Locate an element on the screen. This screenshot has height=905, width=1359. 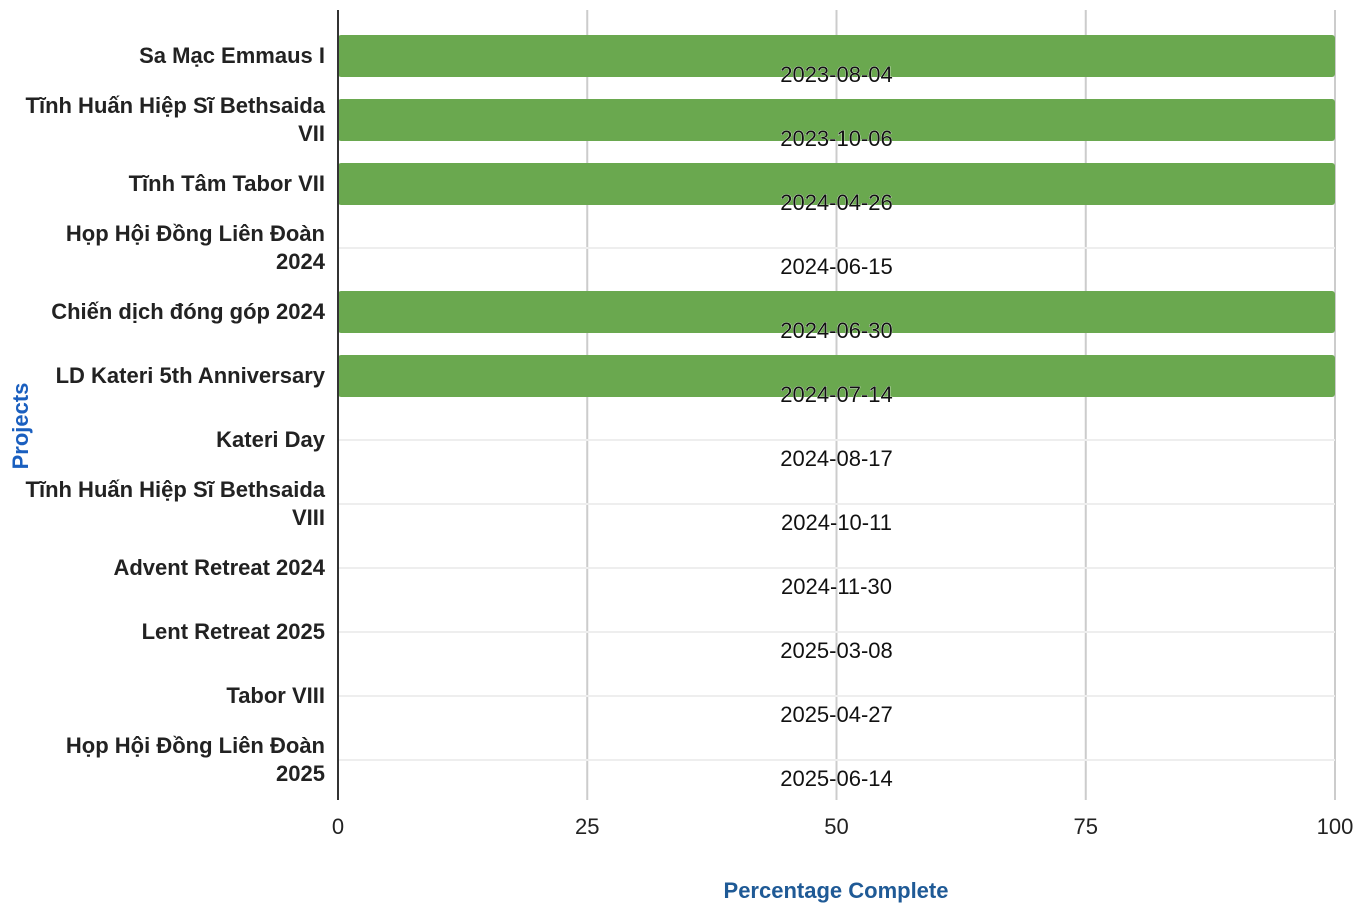
y-tick-label: Tabor VIII is located at coordinates (275, 695).